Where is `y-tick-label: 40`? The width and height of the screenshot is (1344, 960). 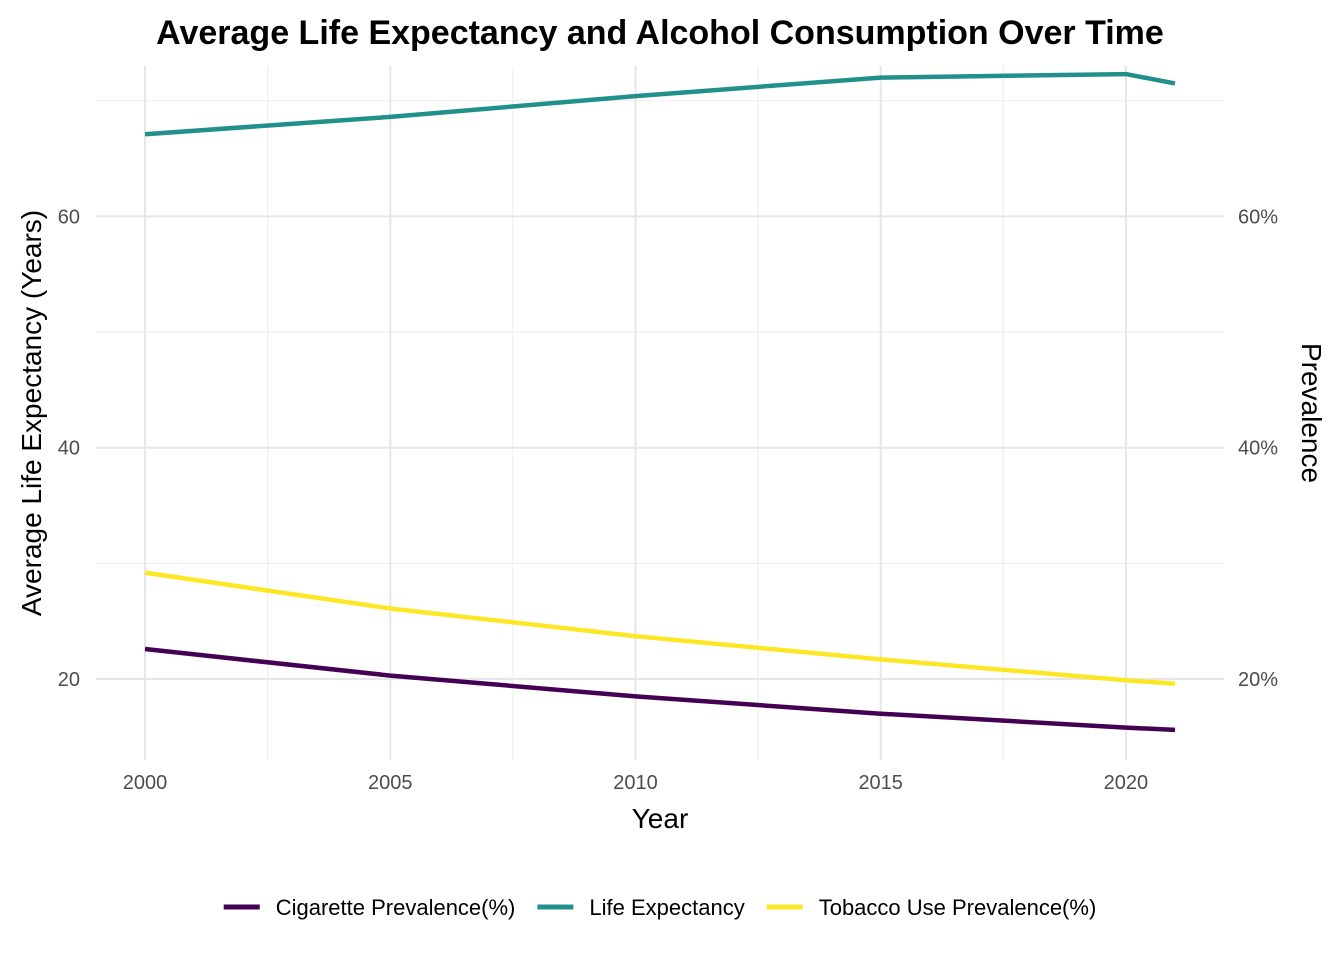
y-tick-label: 40 is located at coordinates (69, 449).